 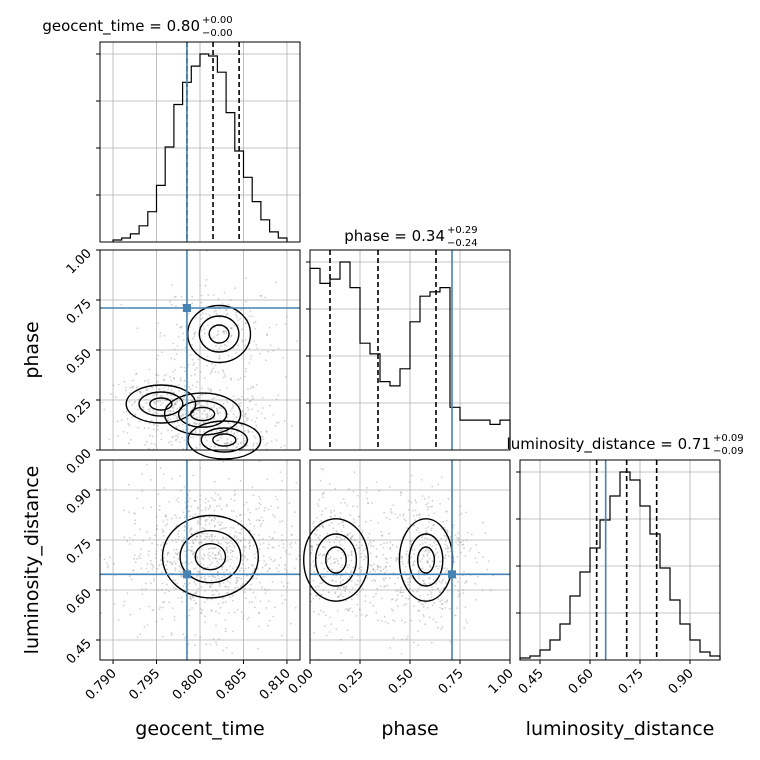 I want to click on y-tick-label-luminosity_distance: 0.75, so click(x=79, y=551).